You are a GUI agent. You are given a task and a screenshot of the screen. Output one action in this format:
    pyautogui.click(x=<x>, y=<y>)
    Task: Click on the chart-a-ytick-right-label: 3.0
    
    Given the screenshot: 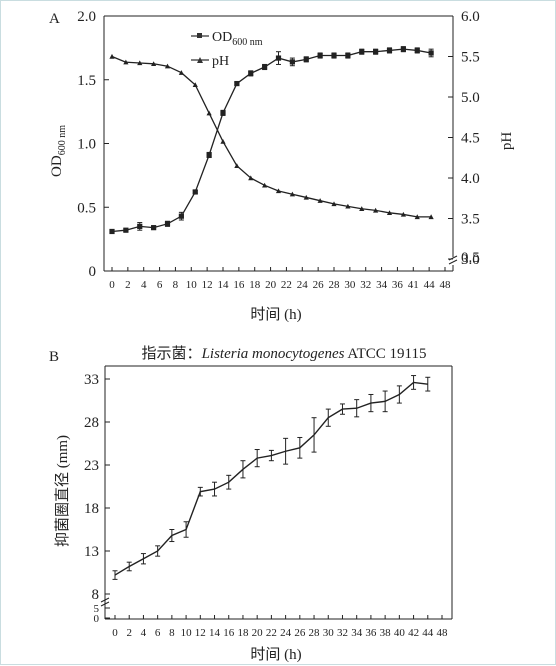 What is the action you would take?
    pyautogui.click(x=470, y=260)
    